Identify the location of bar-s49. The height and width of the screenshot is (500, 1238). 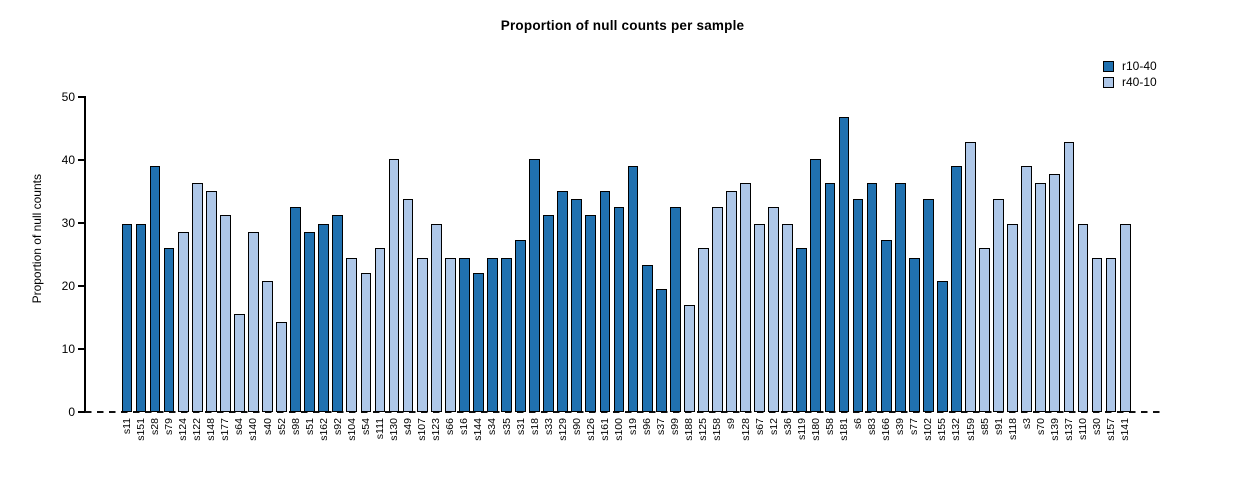
(408, 305).